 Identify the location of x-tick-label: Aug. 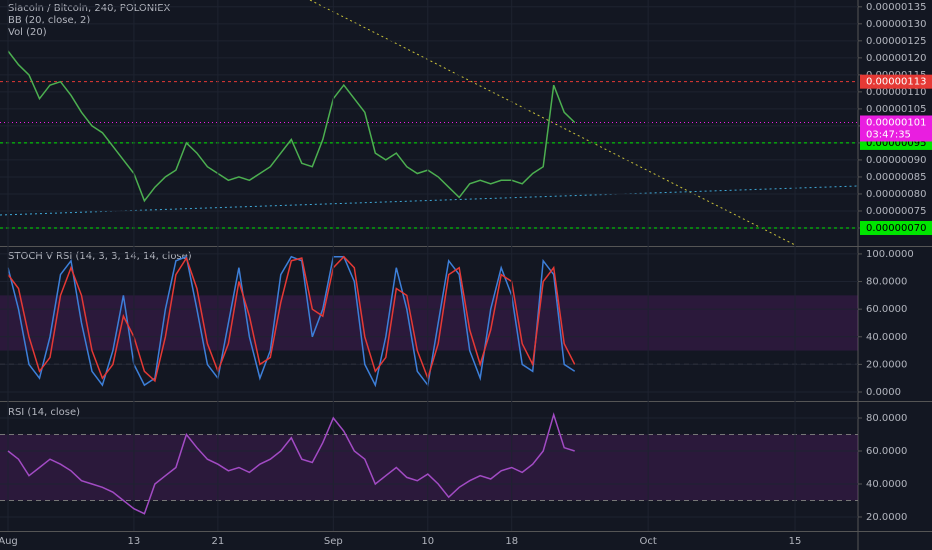
(9, 541).